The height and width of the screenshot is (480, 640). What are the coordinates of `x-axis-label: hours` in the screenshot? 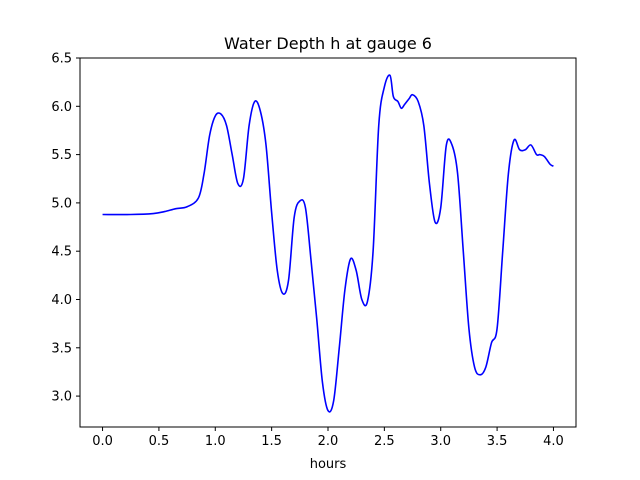 It's located at (328, 464).